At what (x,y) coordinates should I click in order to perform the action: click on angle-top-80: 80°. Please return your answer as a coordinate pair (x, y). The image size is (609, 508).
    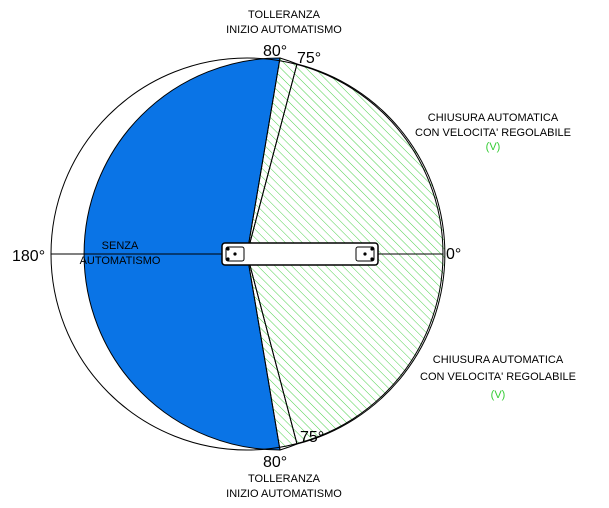
    Looking at the image, I should click on (275, 51).